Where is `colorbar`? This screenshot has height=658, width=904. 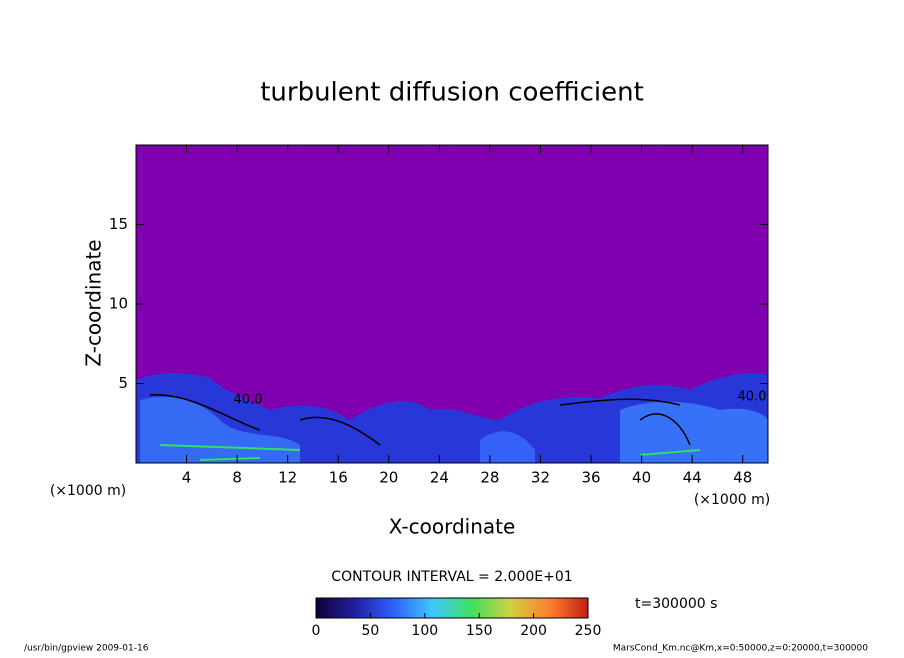 colorbar is located at coordinates (452, 608).